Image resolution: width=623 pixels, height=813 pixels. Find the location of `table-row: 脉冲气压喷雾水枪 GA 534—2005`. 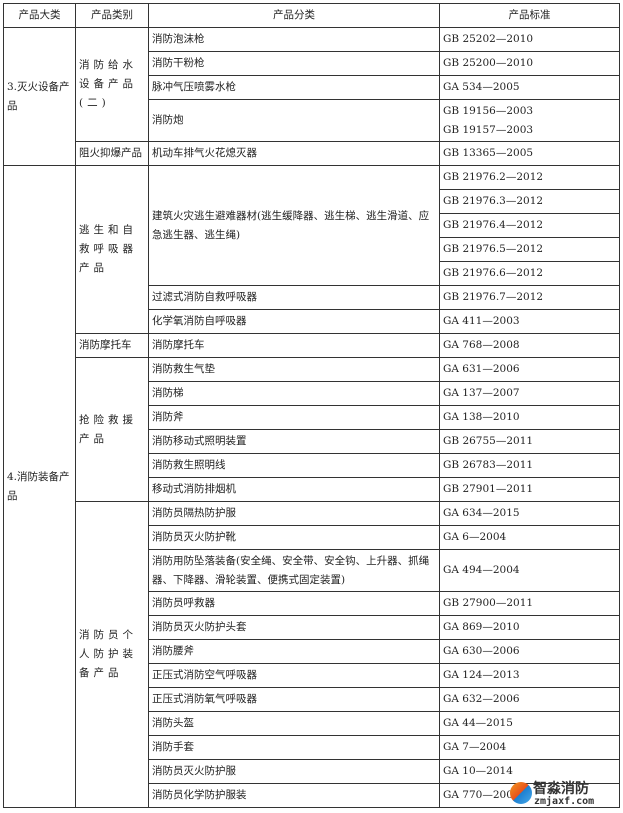

table-row: 脉冲气压喷雾水枪 GA 534—2005 is located at coordinates (312, 87).